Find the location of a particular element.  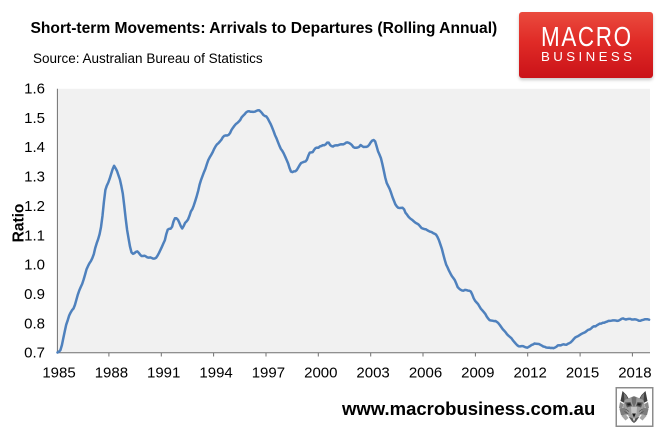

svg-text: 0.9 is located at coordinates (34, 294).